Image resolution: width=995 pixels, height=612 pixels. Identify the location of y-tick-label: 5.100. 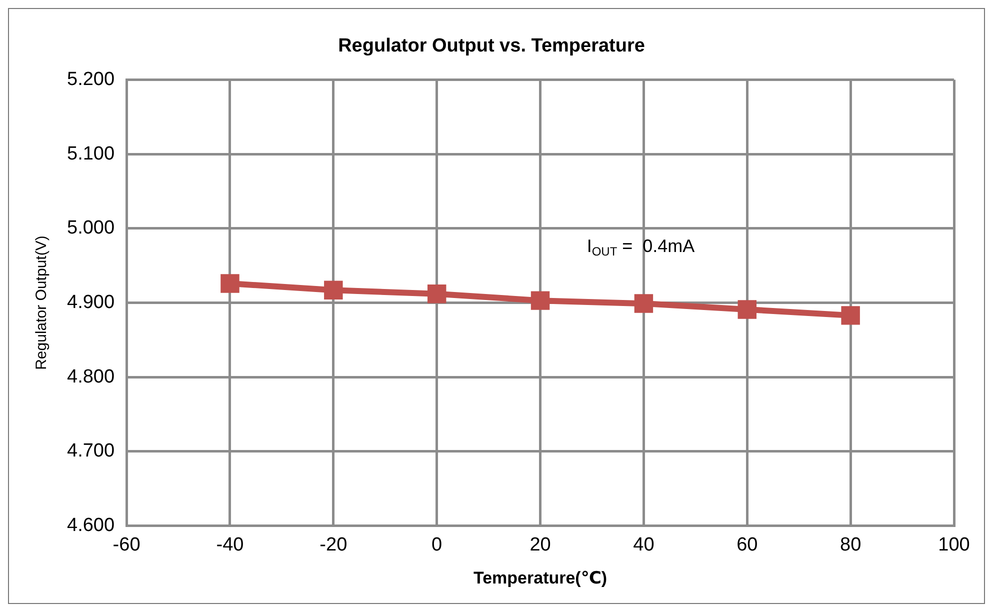
(91, 153).